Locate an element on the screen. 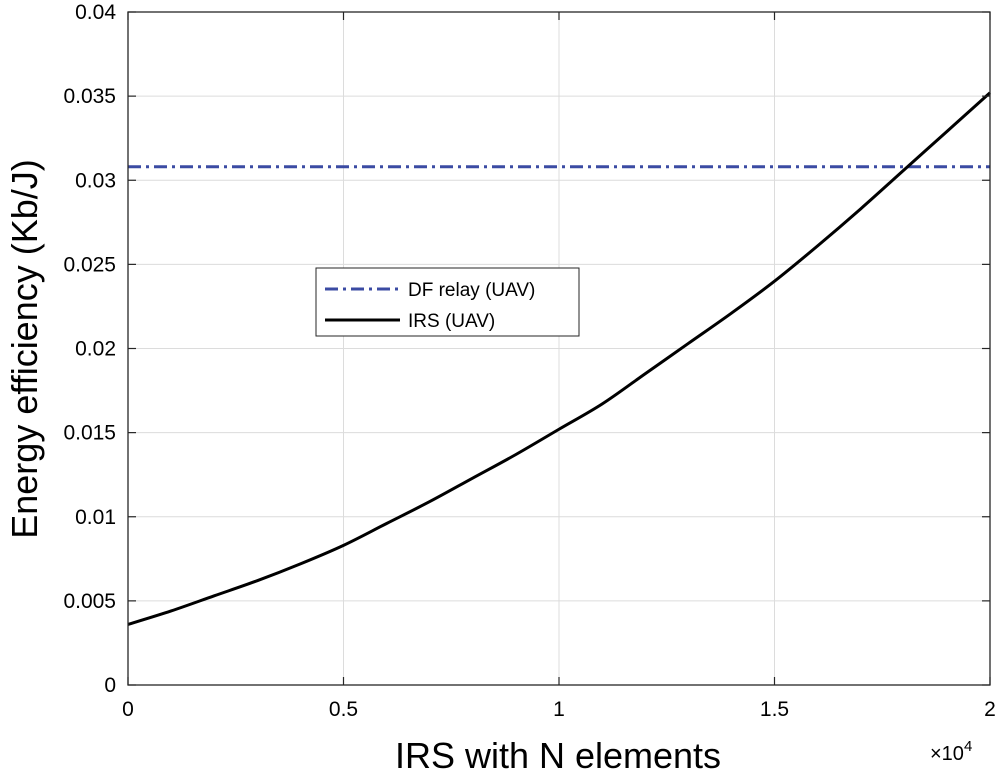  y-tick-label: 0.03 is located at coordinates (95, 180).